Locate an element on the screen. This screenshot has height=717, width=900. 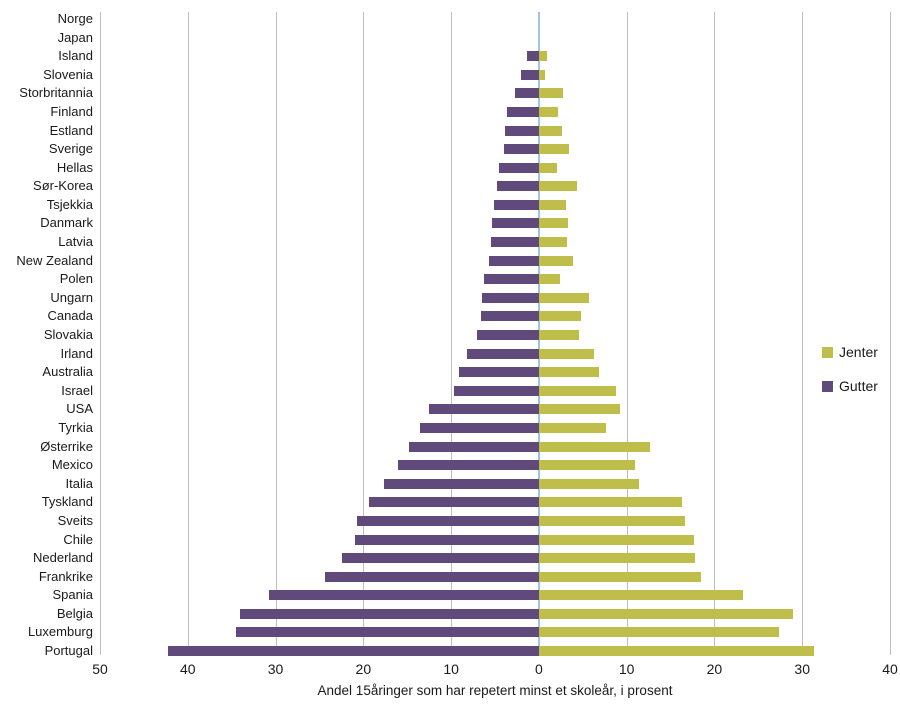
legend: Jenter Gutter is located at coordinates (850, 378).